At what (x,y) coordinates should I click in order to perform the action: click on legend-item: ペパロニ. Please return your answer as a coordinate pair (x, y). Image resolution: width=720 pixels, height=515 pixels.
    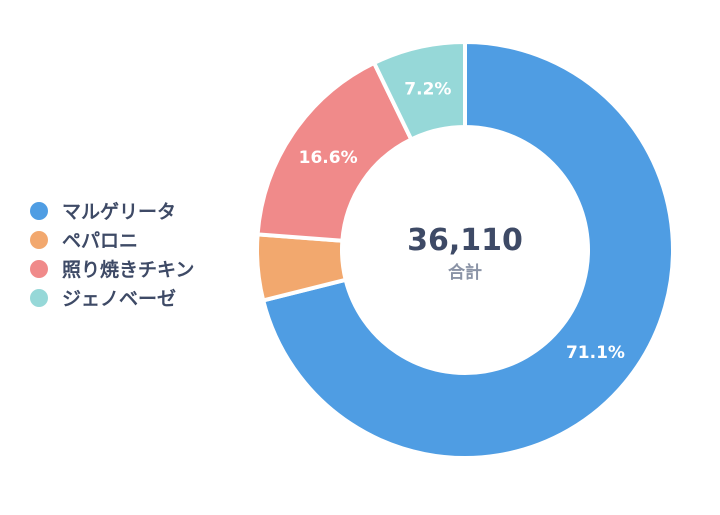
    Looking at the image, I should click on (112, 239).